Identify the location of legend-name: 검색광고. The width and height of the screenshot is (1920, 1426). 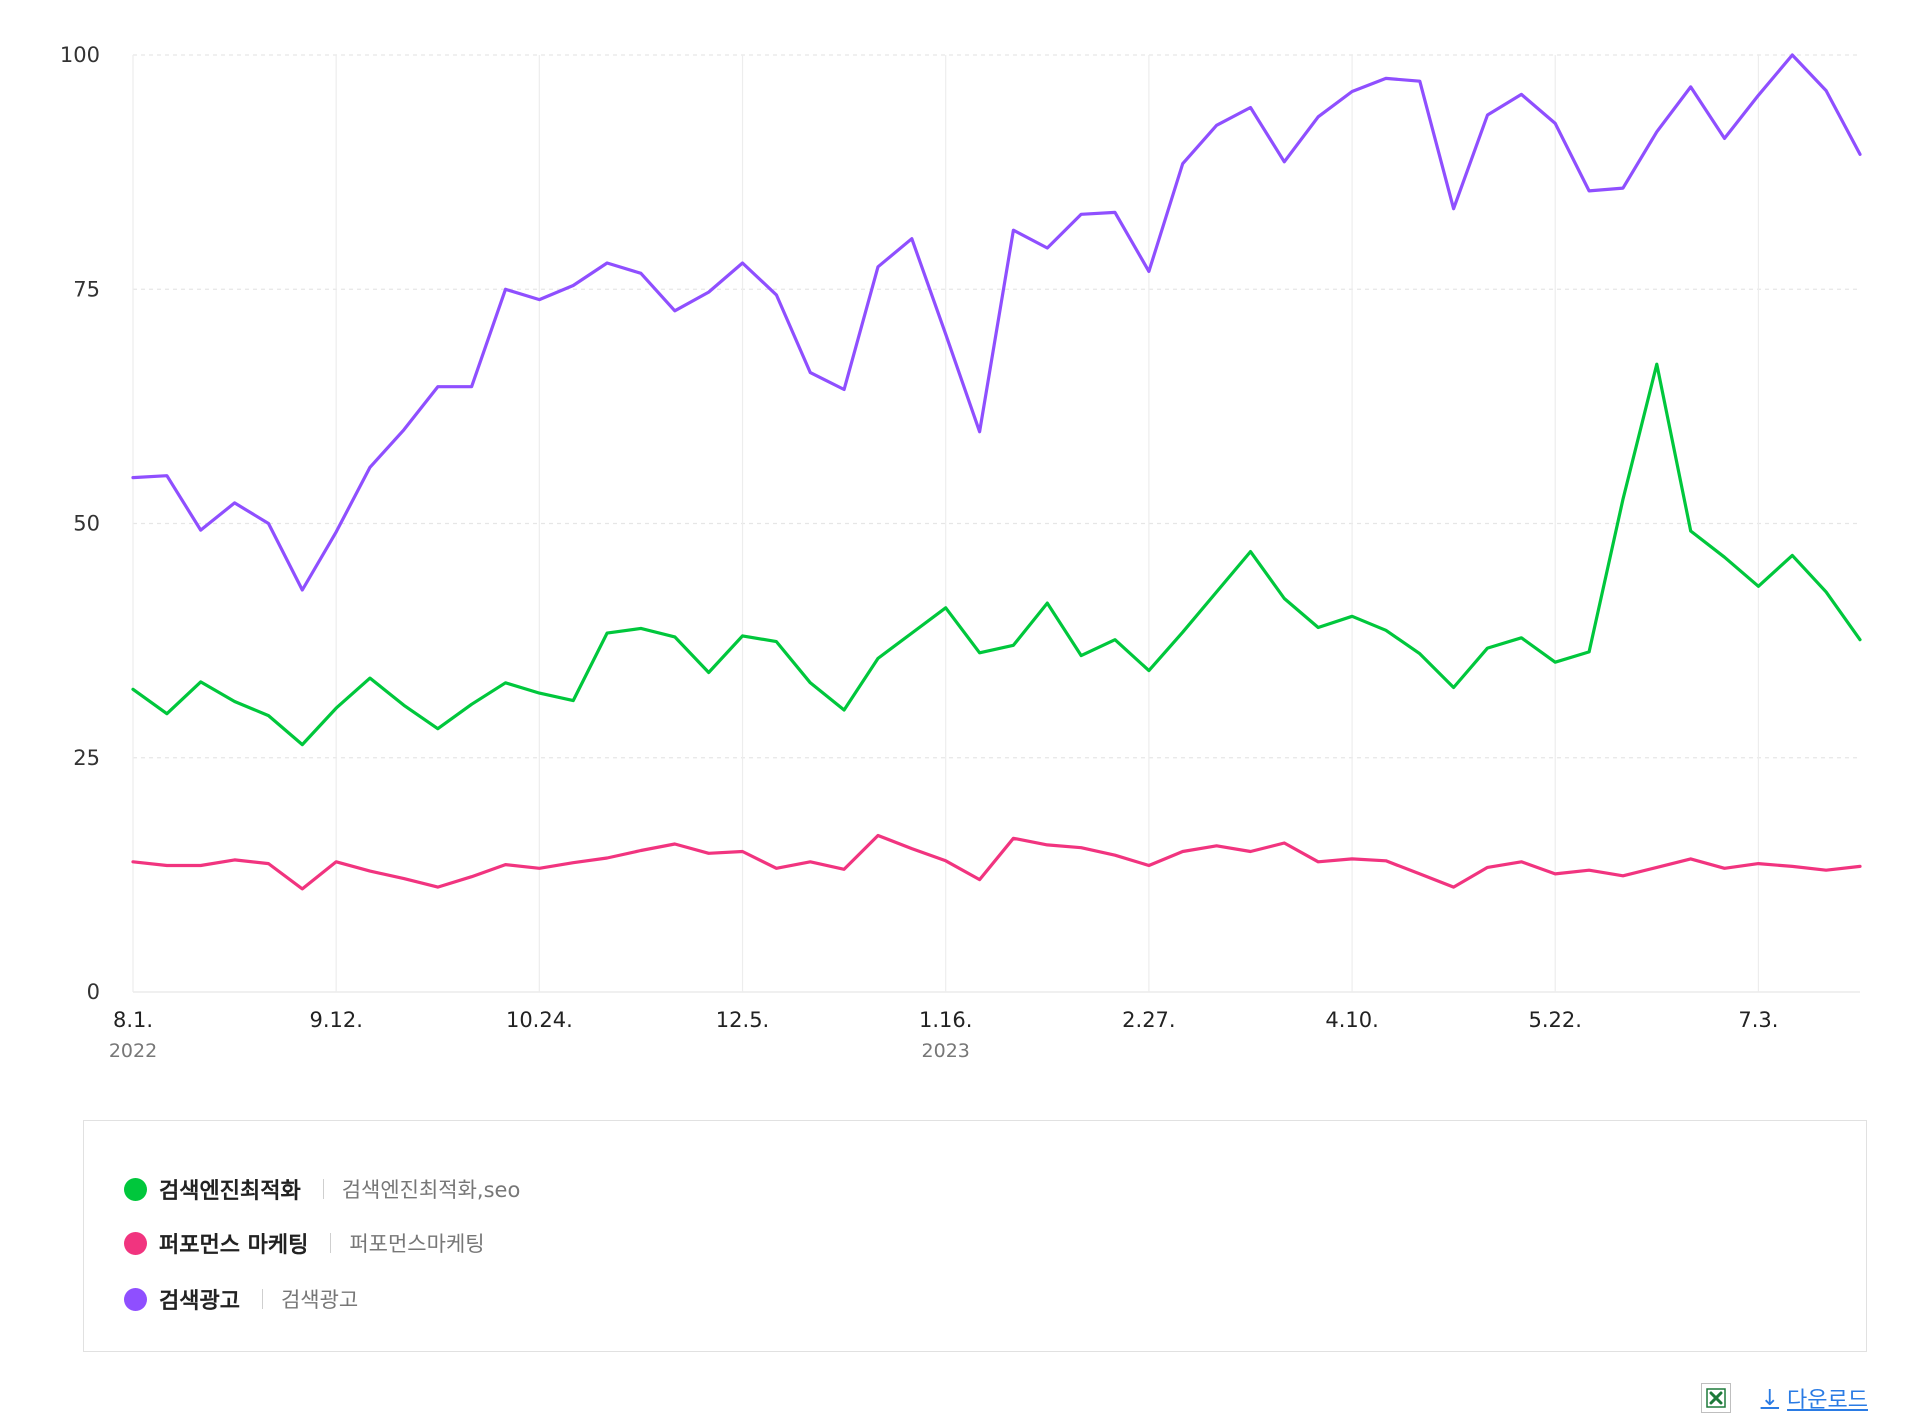
(199, 1301).